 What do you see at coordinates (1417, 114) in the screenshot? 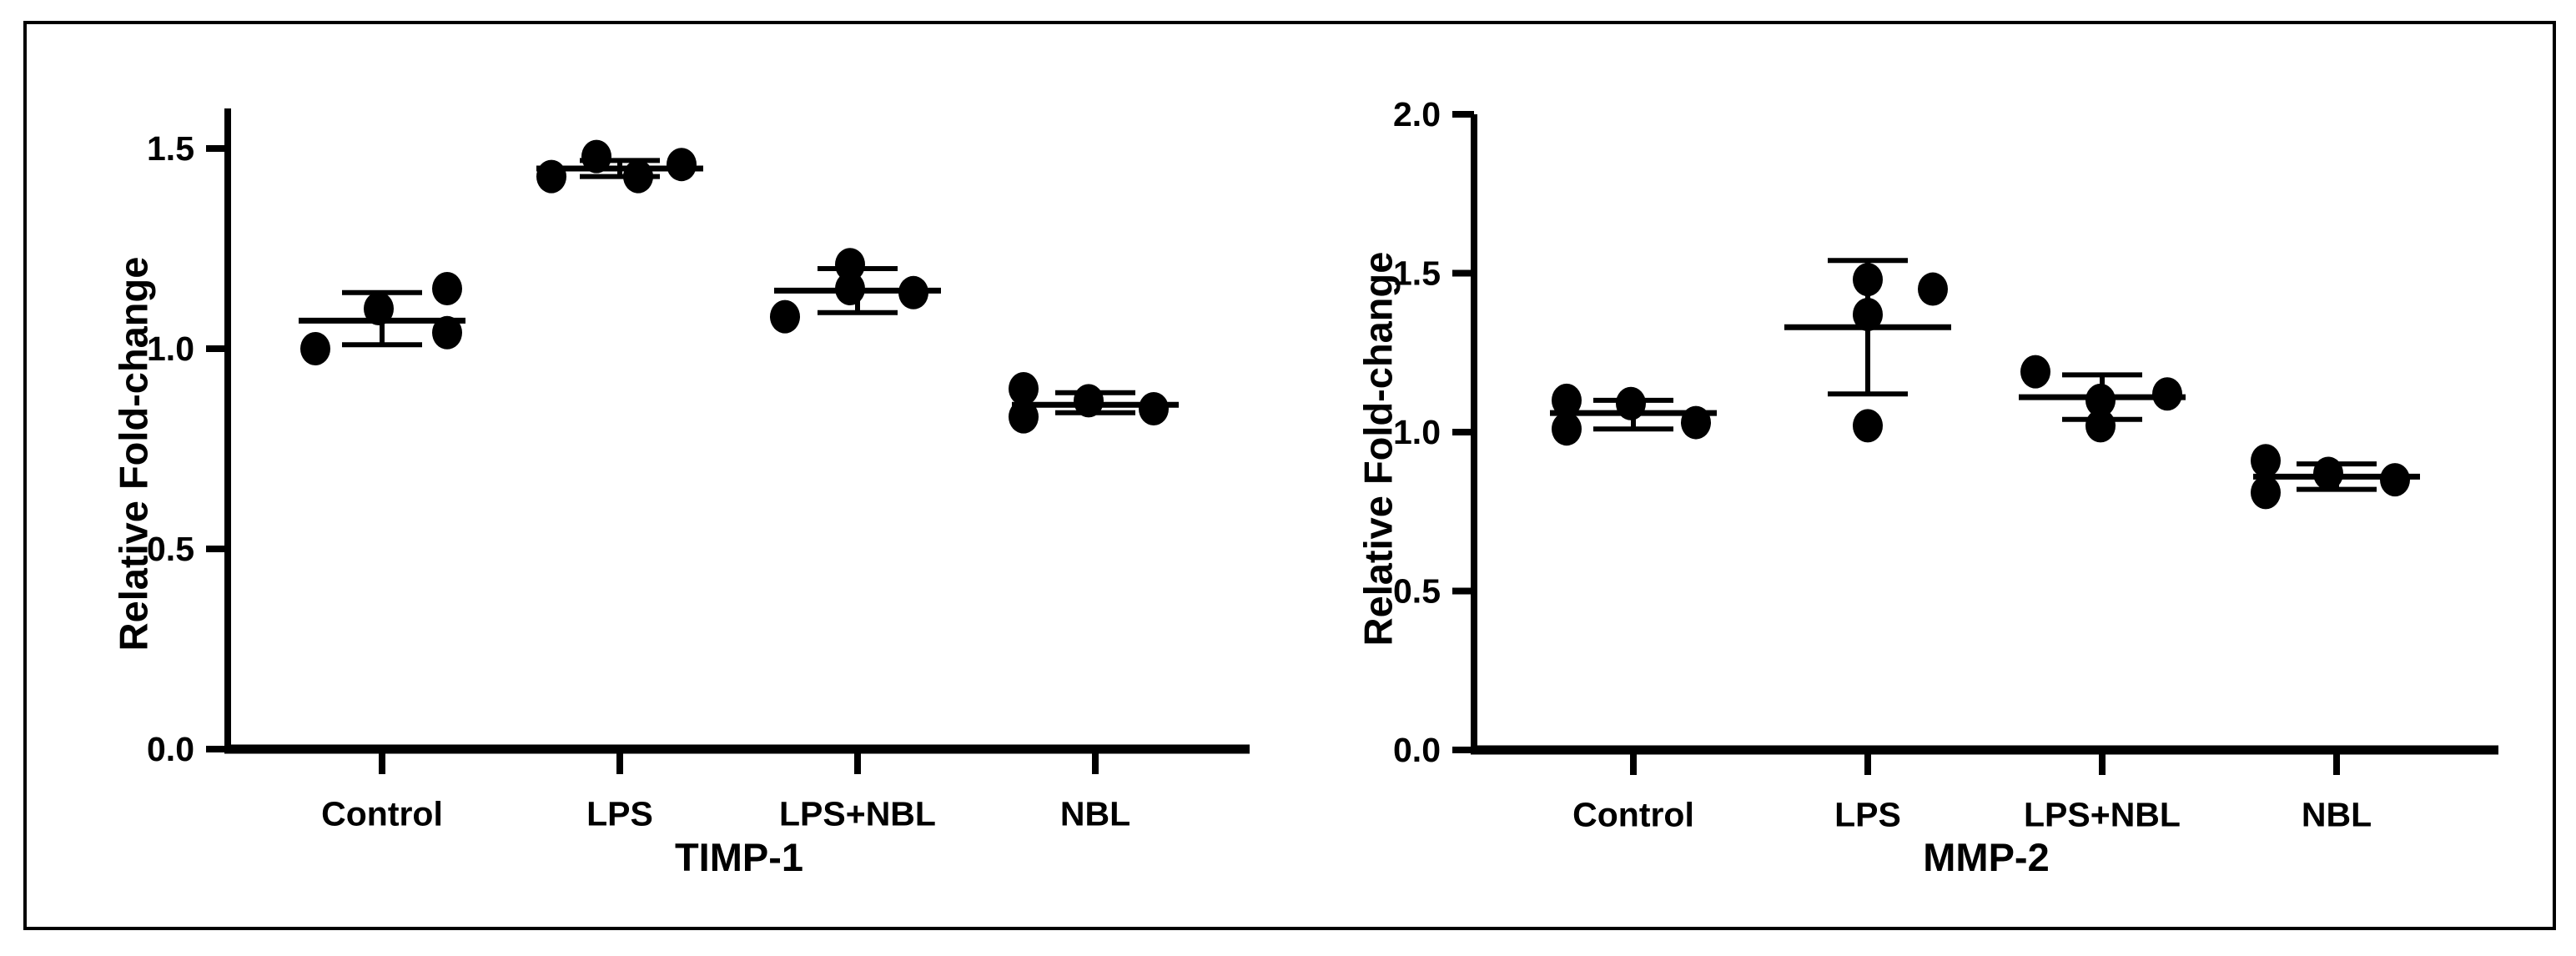
I see `y-tick-label: 2.0` at bounding box center [1417, 114].